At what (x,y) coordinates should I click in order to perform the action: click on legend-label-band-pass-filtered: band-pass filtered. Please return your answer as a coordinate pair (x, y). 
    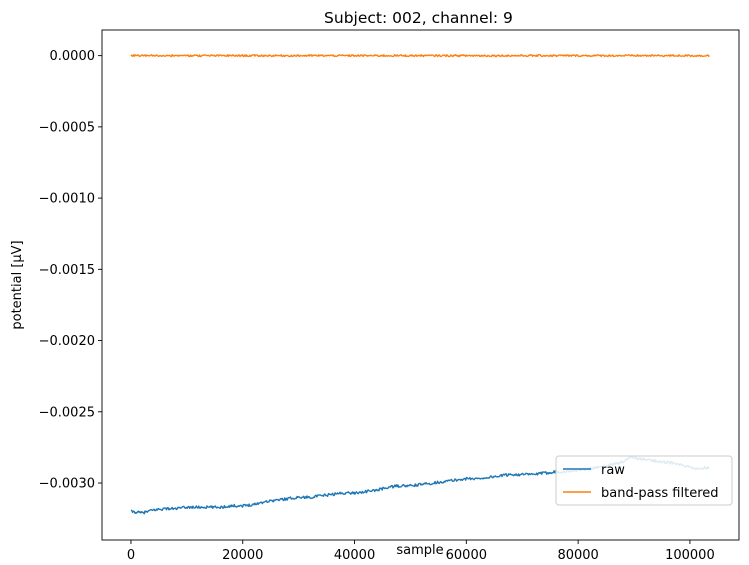
    Looking at the image, I should click on (660, 493).